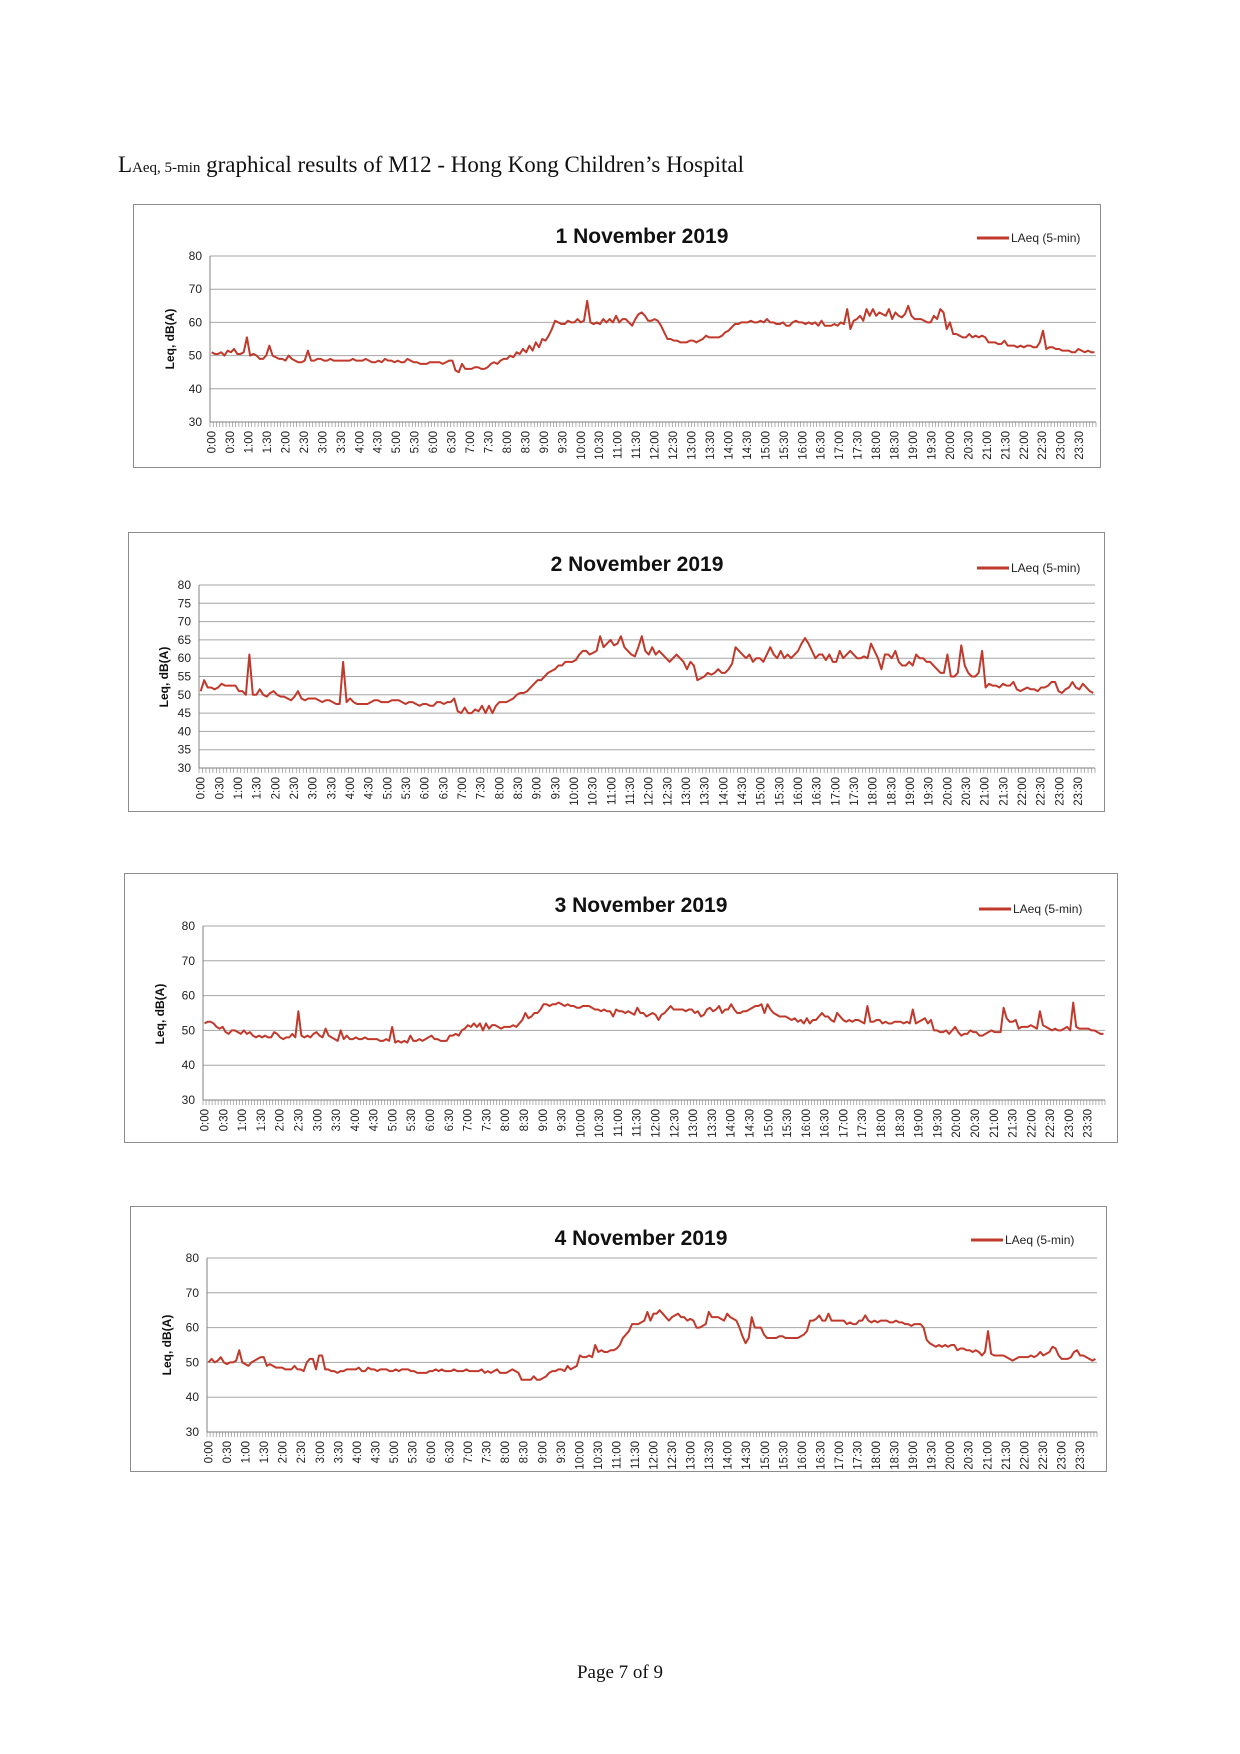 The height and width of the screenshot is (1754, 1240). What do you see at coordinates (948, 791) in the screenshot?
I see `x-tick-label: 20:00` at bounding box center [948, 791].